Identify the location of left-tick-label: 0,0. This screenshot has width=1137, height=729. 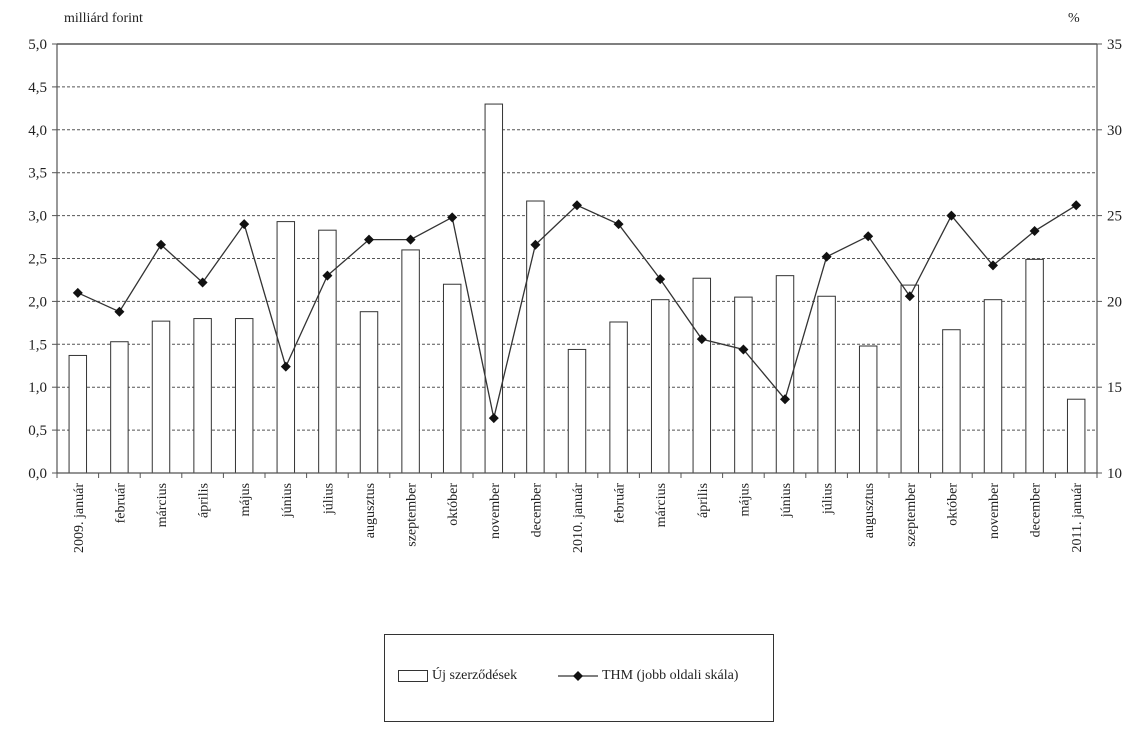
(37, 474).